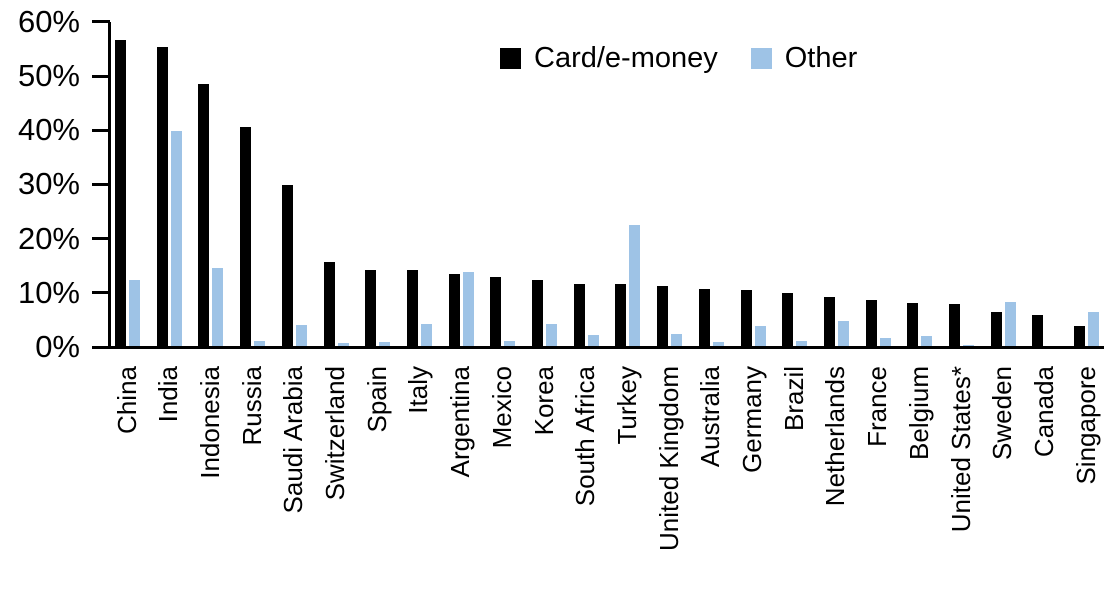  I want to click on y-axis-label: 20%, so click(48, 238).